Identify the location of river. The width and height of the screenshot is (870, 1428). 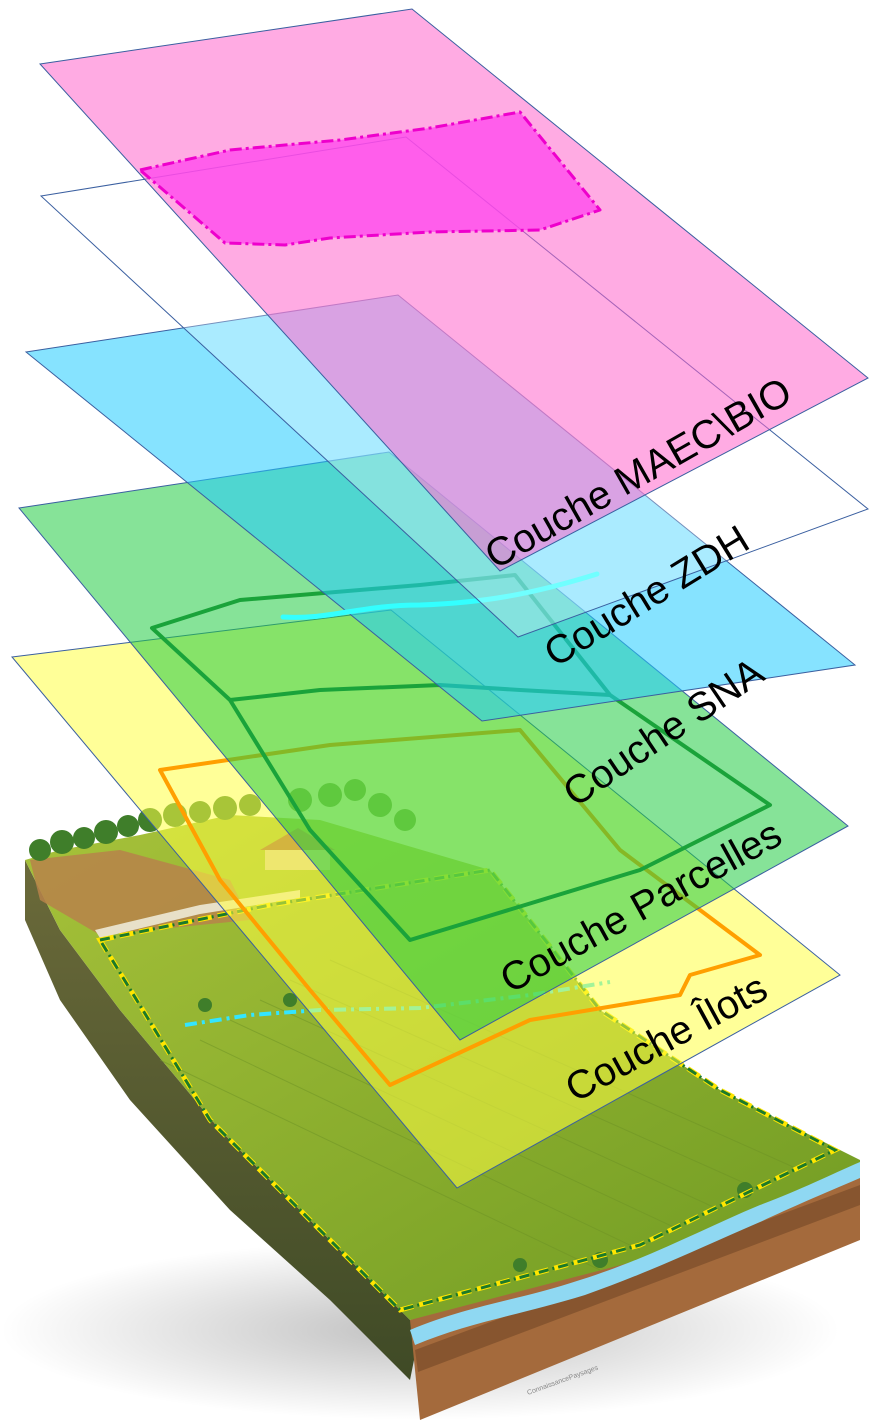
(635, 1253).